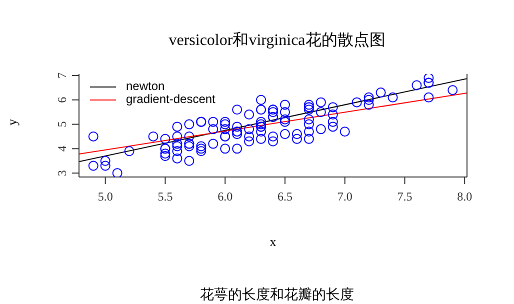 The height and width of the screenshot is (304, 514). Describe the element at coordinates (225, 197) in the screenshot. I see `x-tick-label: 6.0` at that location.